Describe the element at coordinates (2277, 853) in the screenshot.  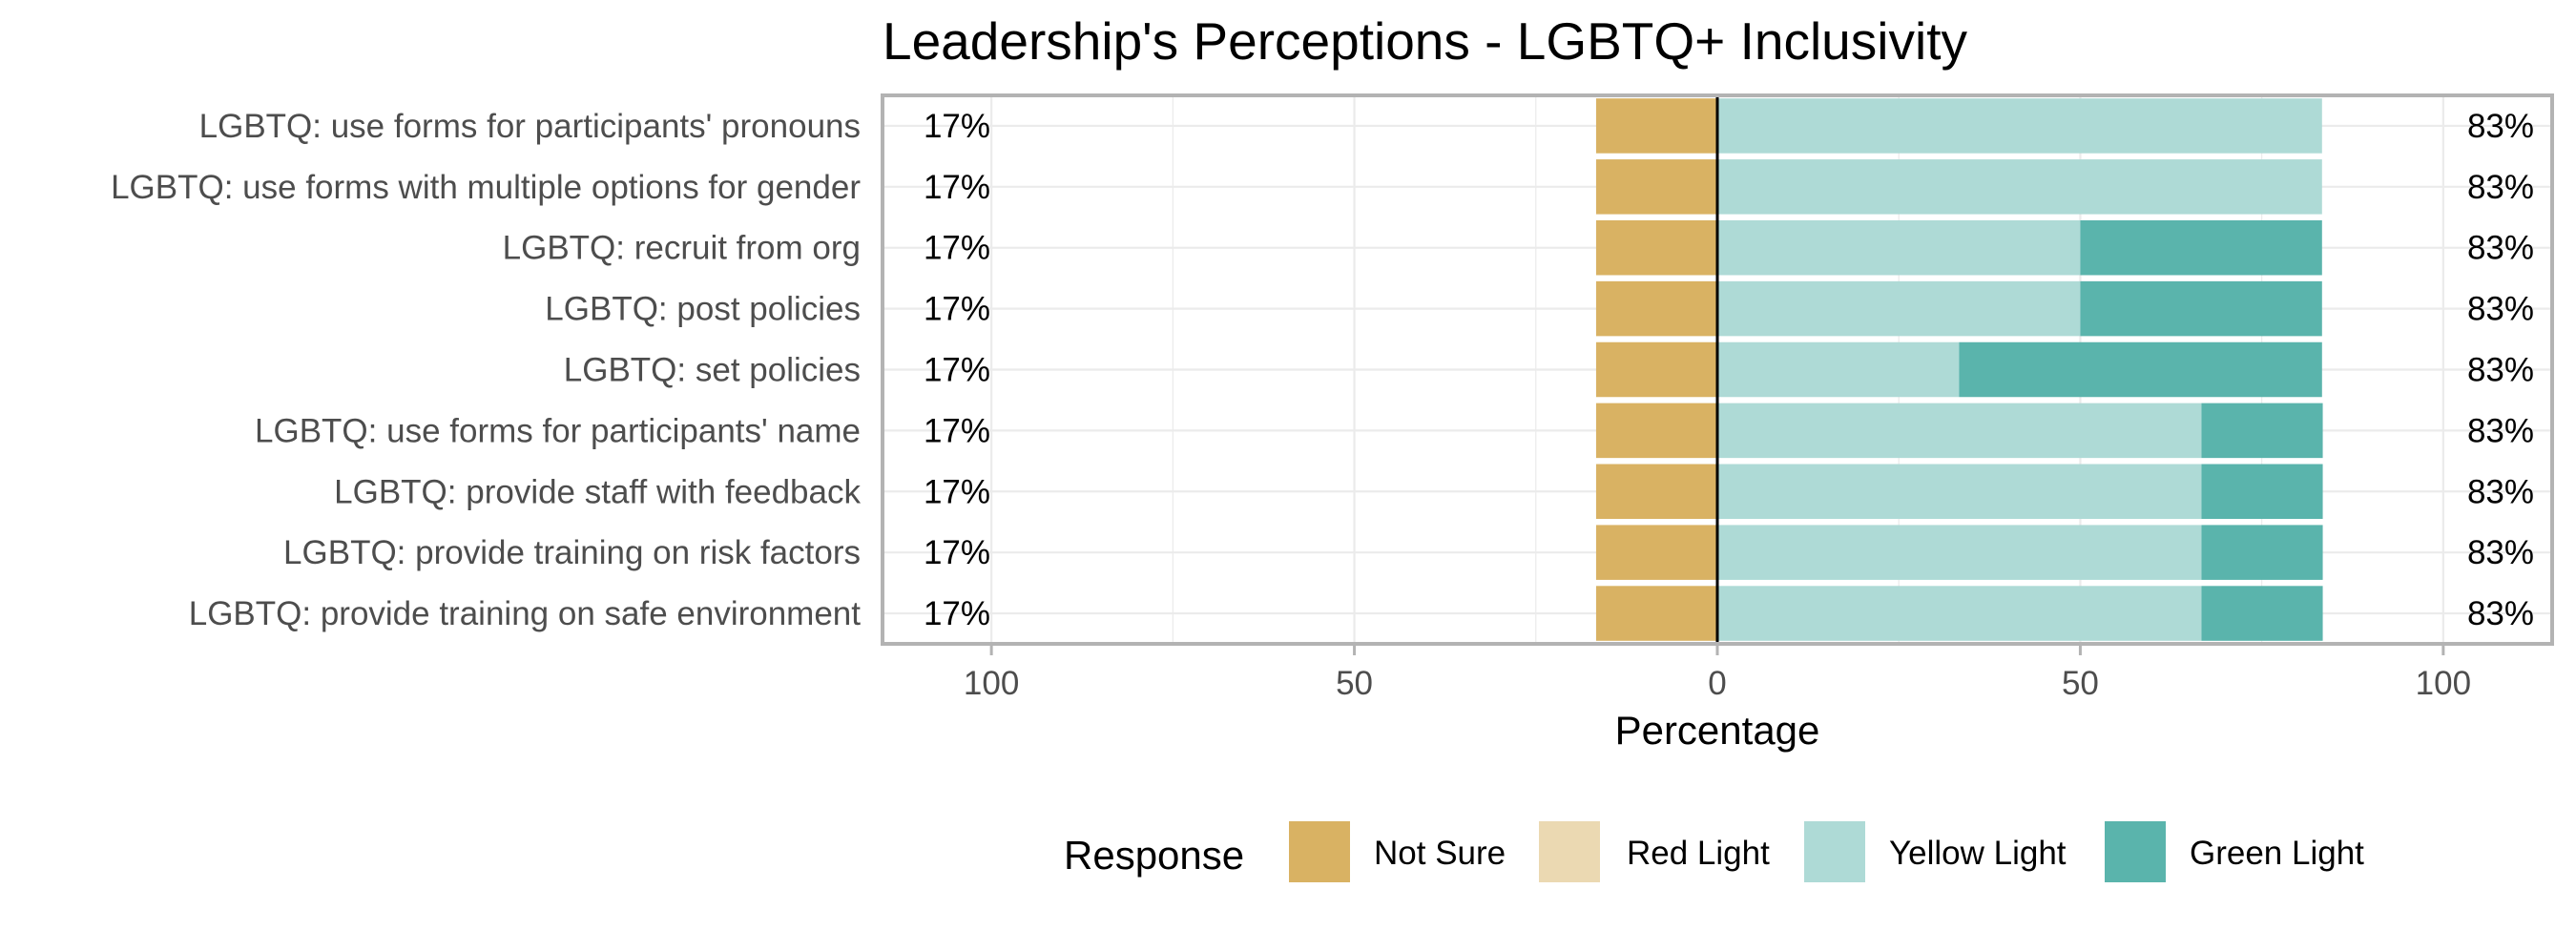
I see `legend-label: Green Light` at that location.